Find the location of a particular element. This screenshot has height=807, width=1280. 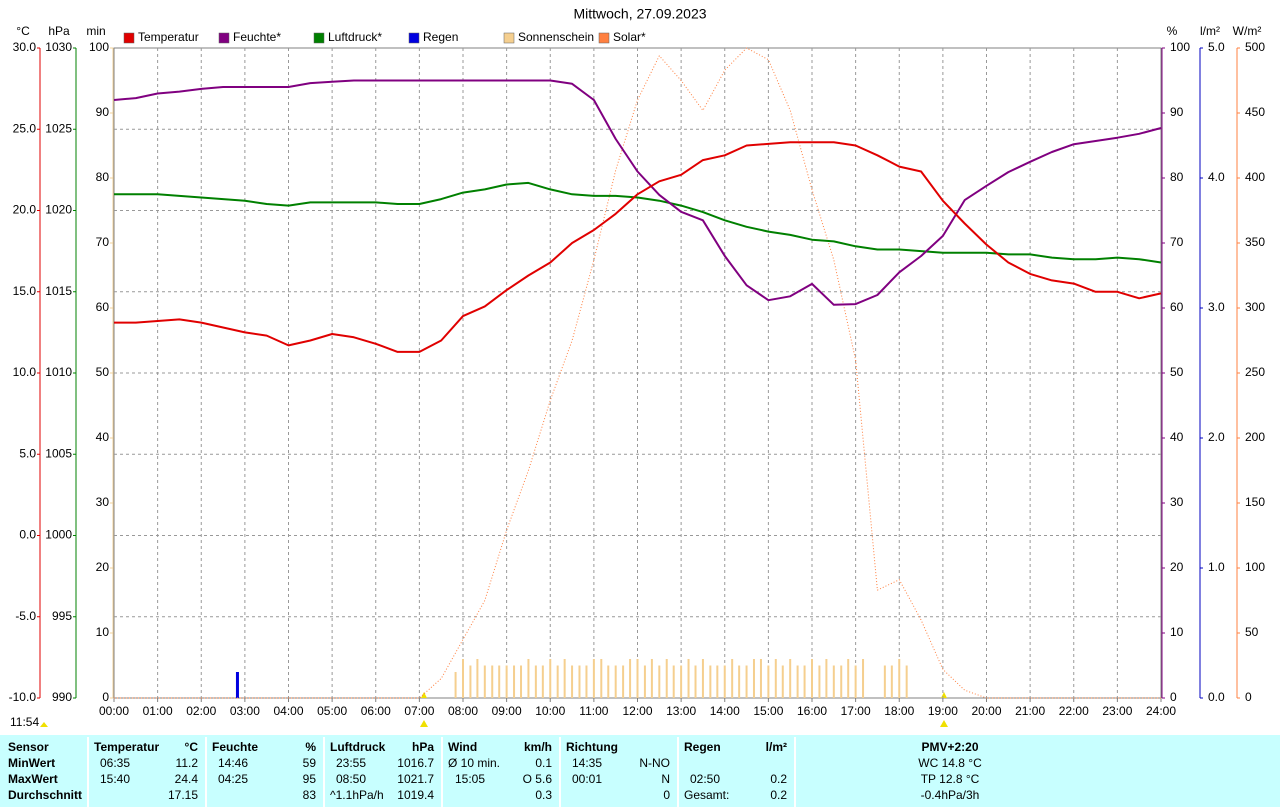

table-cell: 02:50 is located at coordinates (705, 779).